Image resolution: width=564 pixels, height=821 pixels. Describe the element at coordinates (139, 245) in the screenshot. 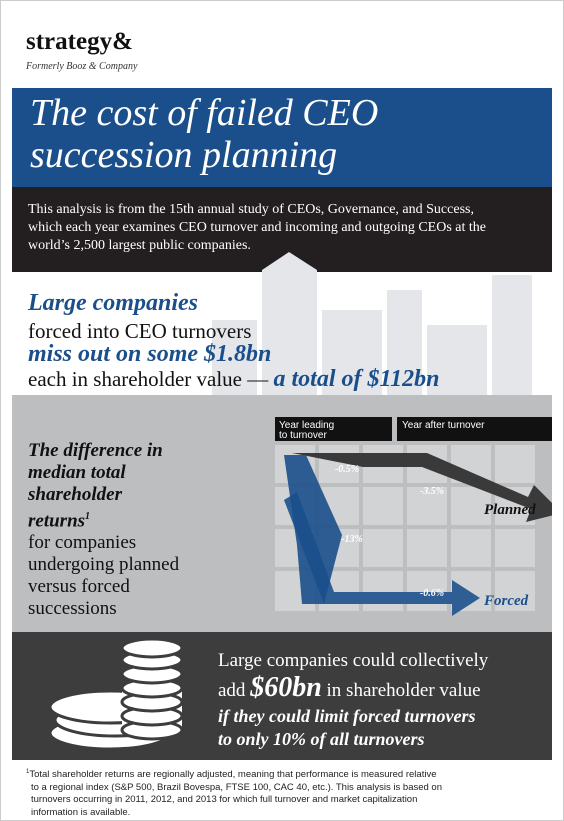

I see `intro-line: world’s 2,500 largest public companies.` at that location.